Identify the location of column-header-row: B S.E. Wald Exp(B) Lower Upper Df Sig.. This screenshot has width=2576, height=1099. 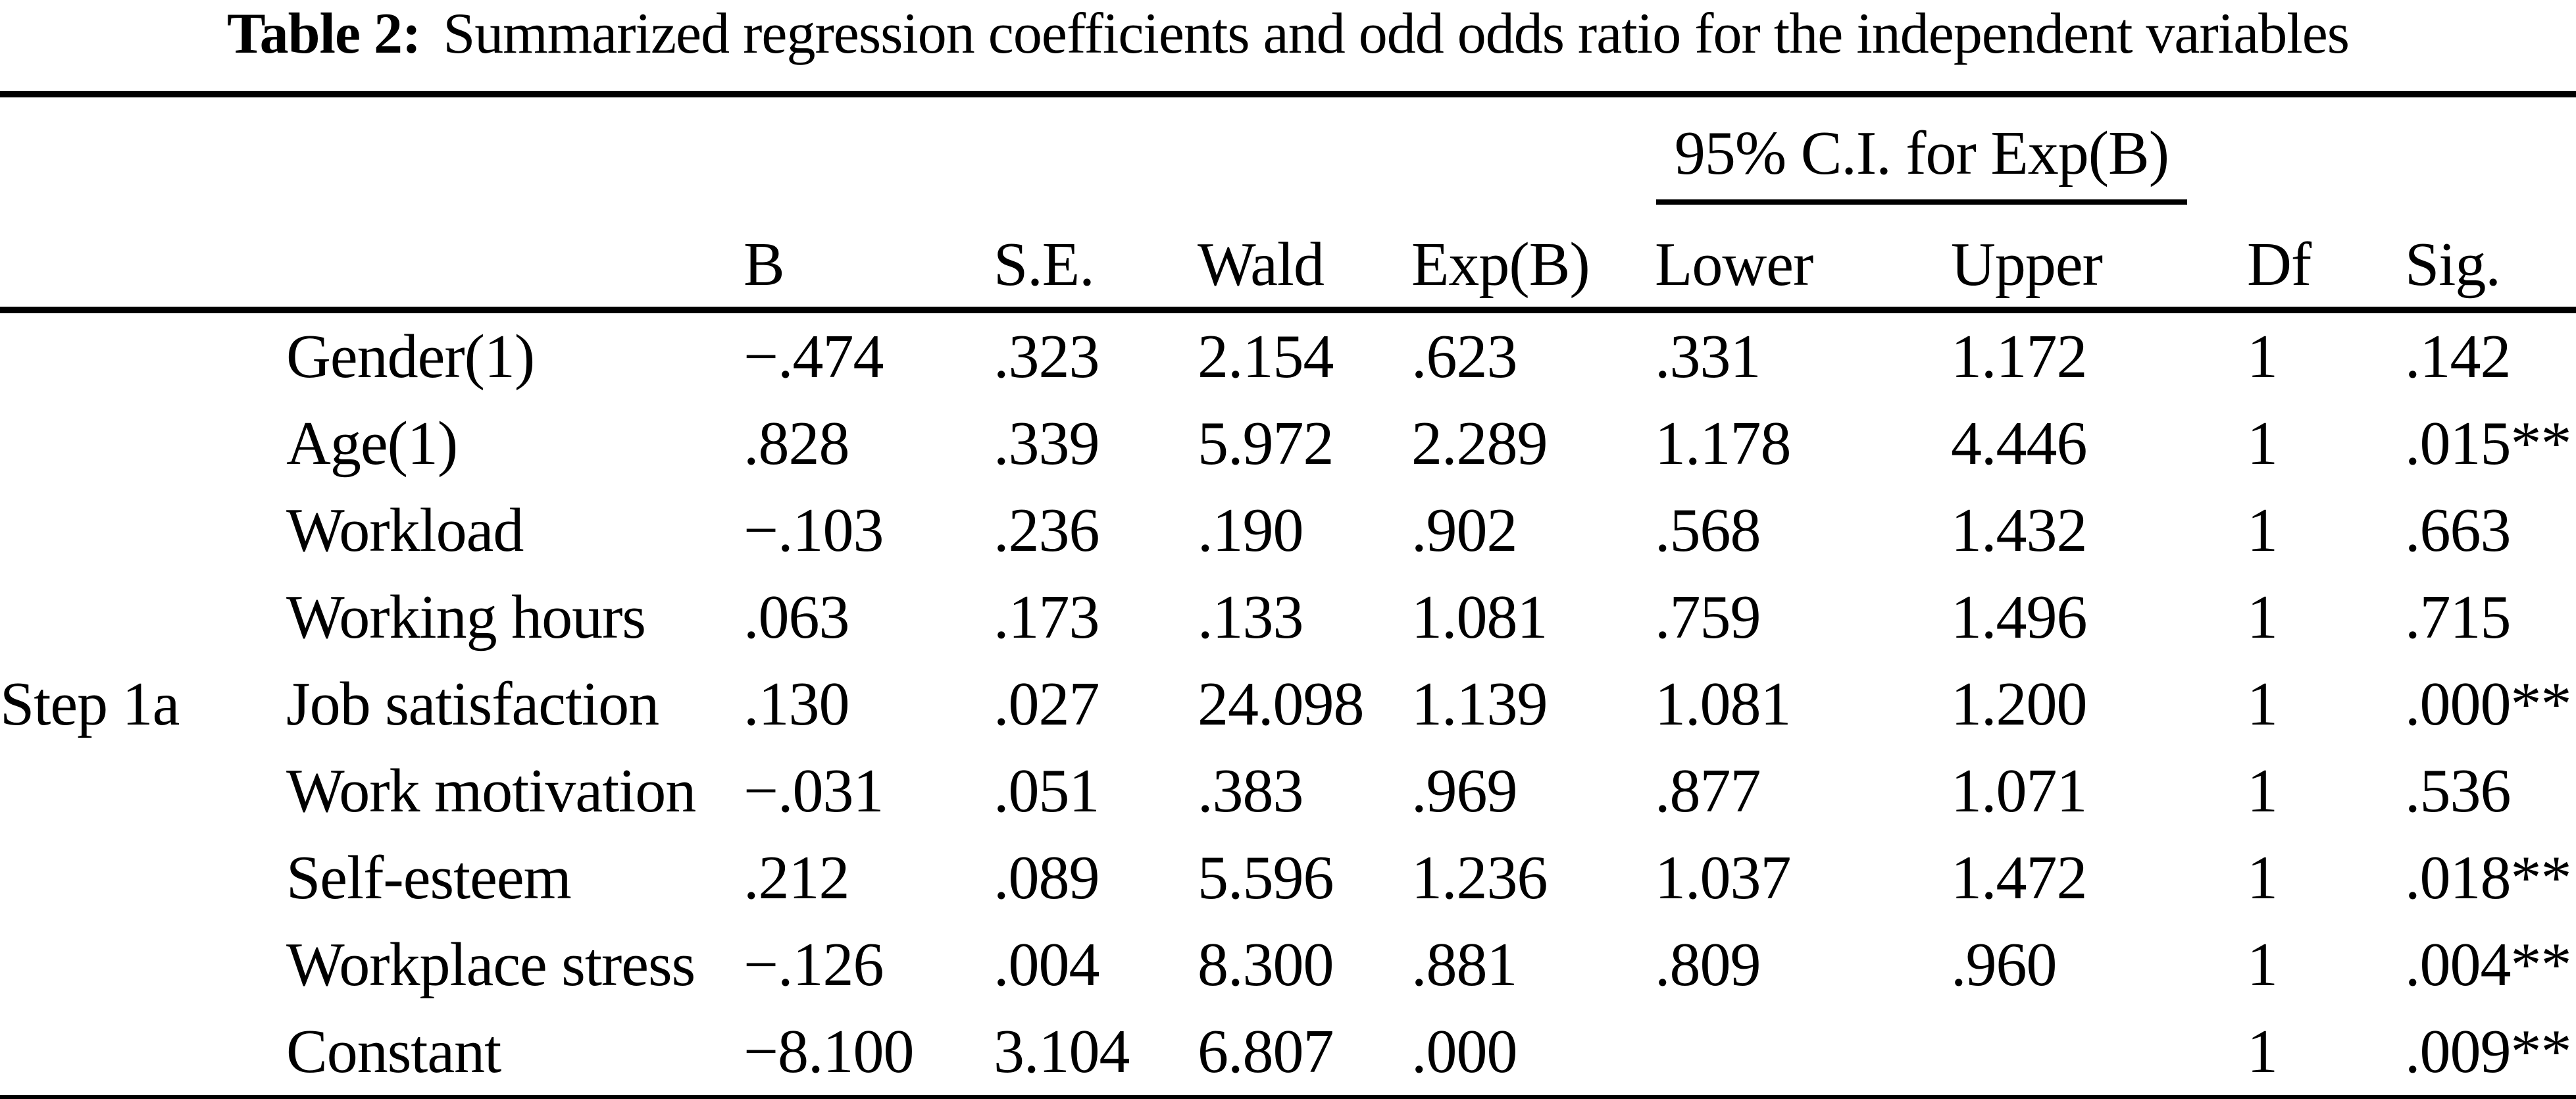
(1288, 259).